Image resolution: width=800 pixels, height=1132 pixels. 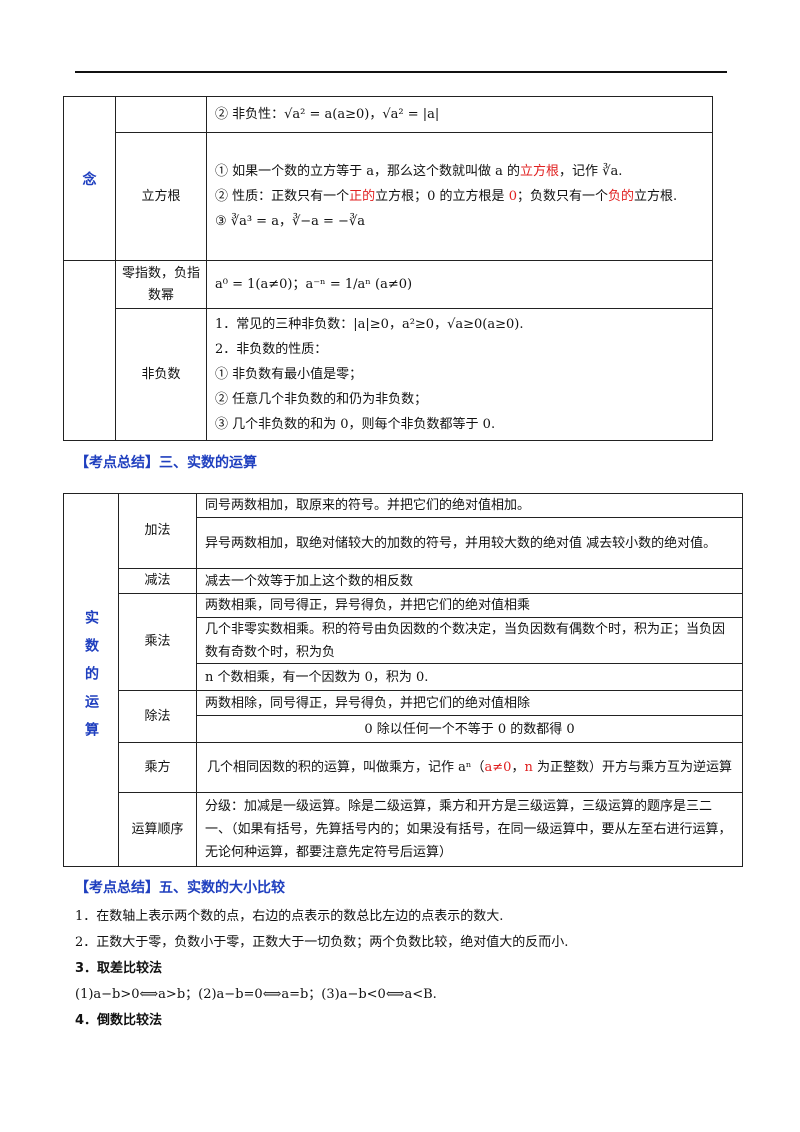 I want to click on text: ③ ∛a³ = a，∛−a = −∛a, so click(x=290, y=221).